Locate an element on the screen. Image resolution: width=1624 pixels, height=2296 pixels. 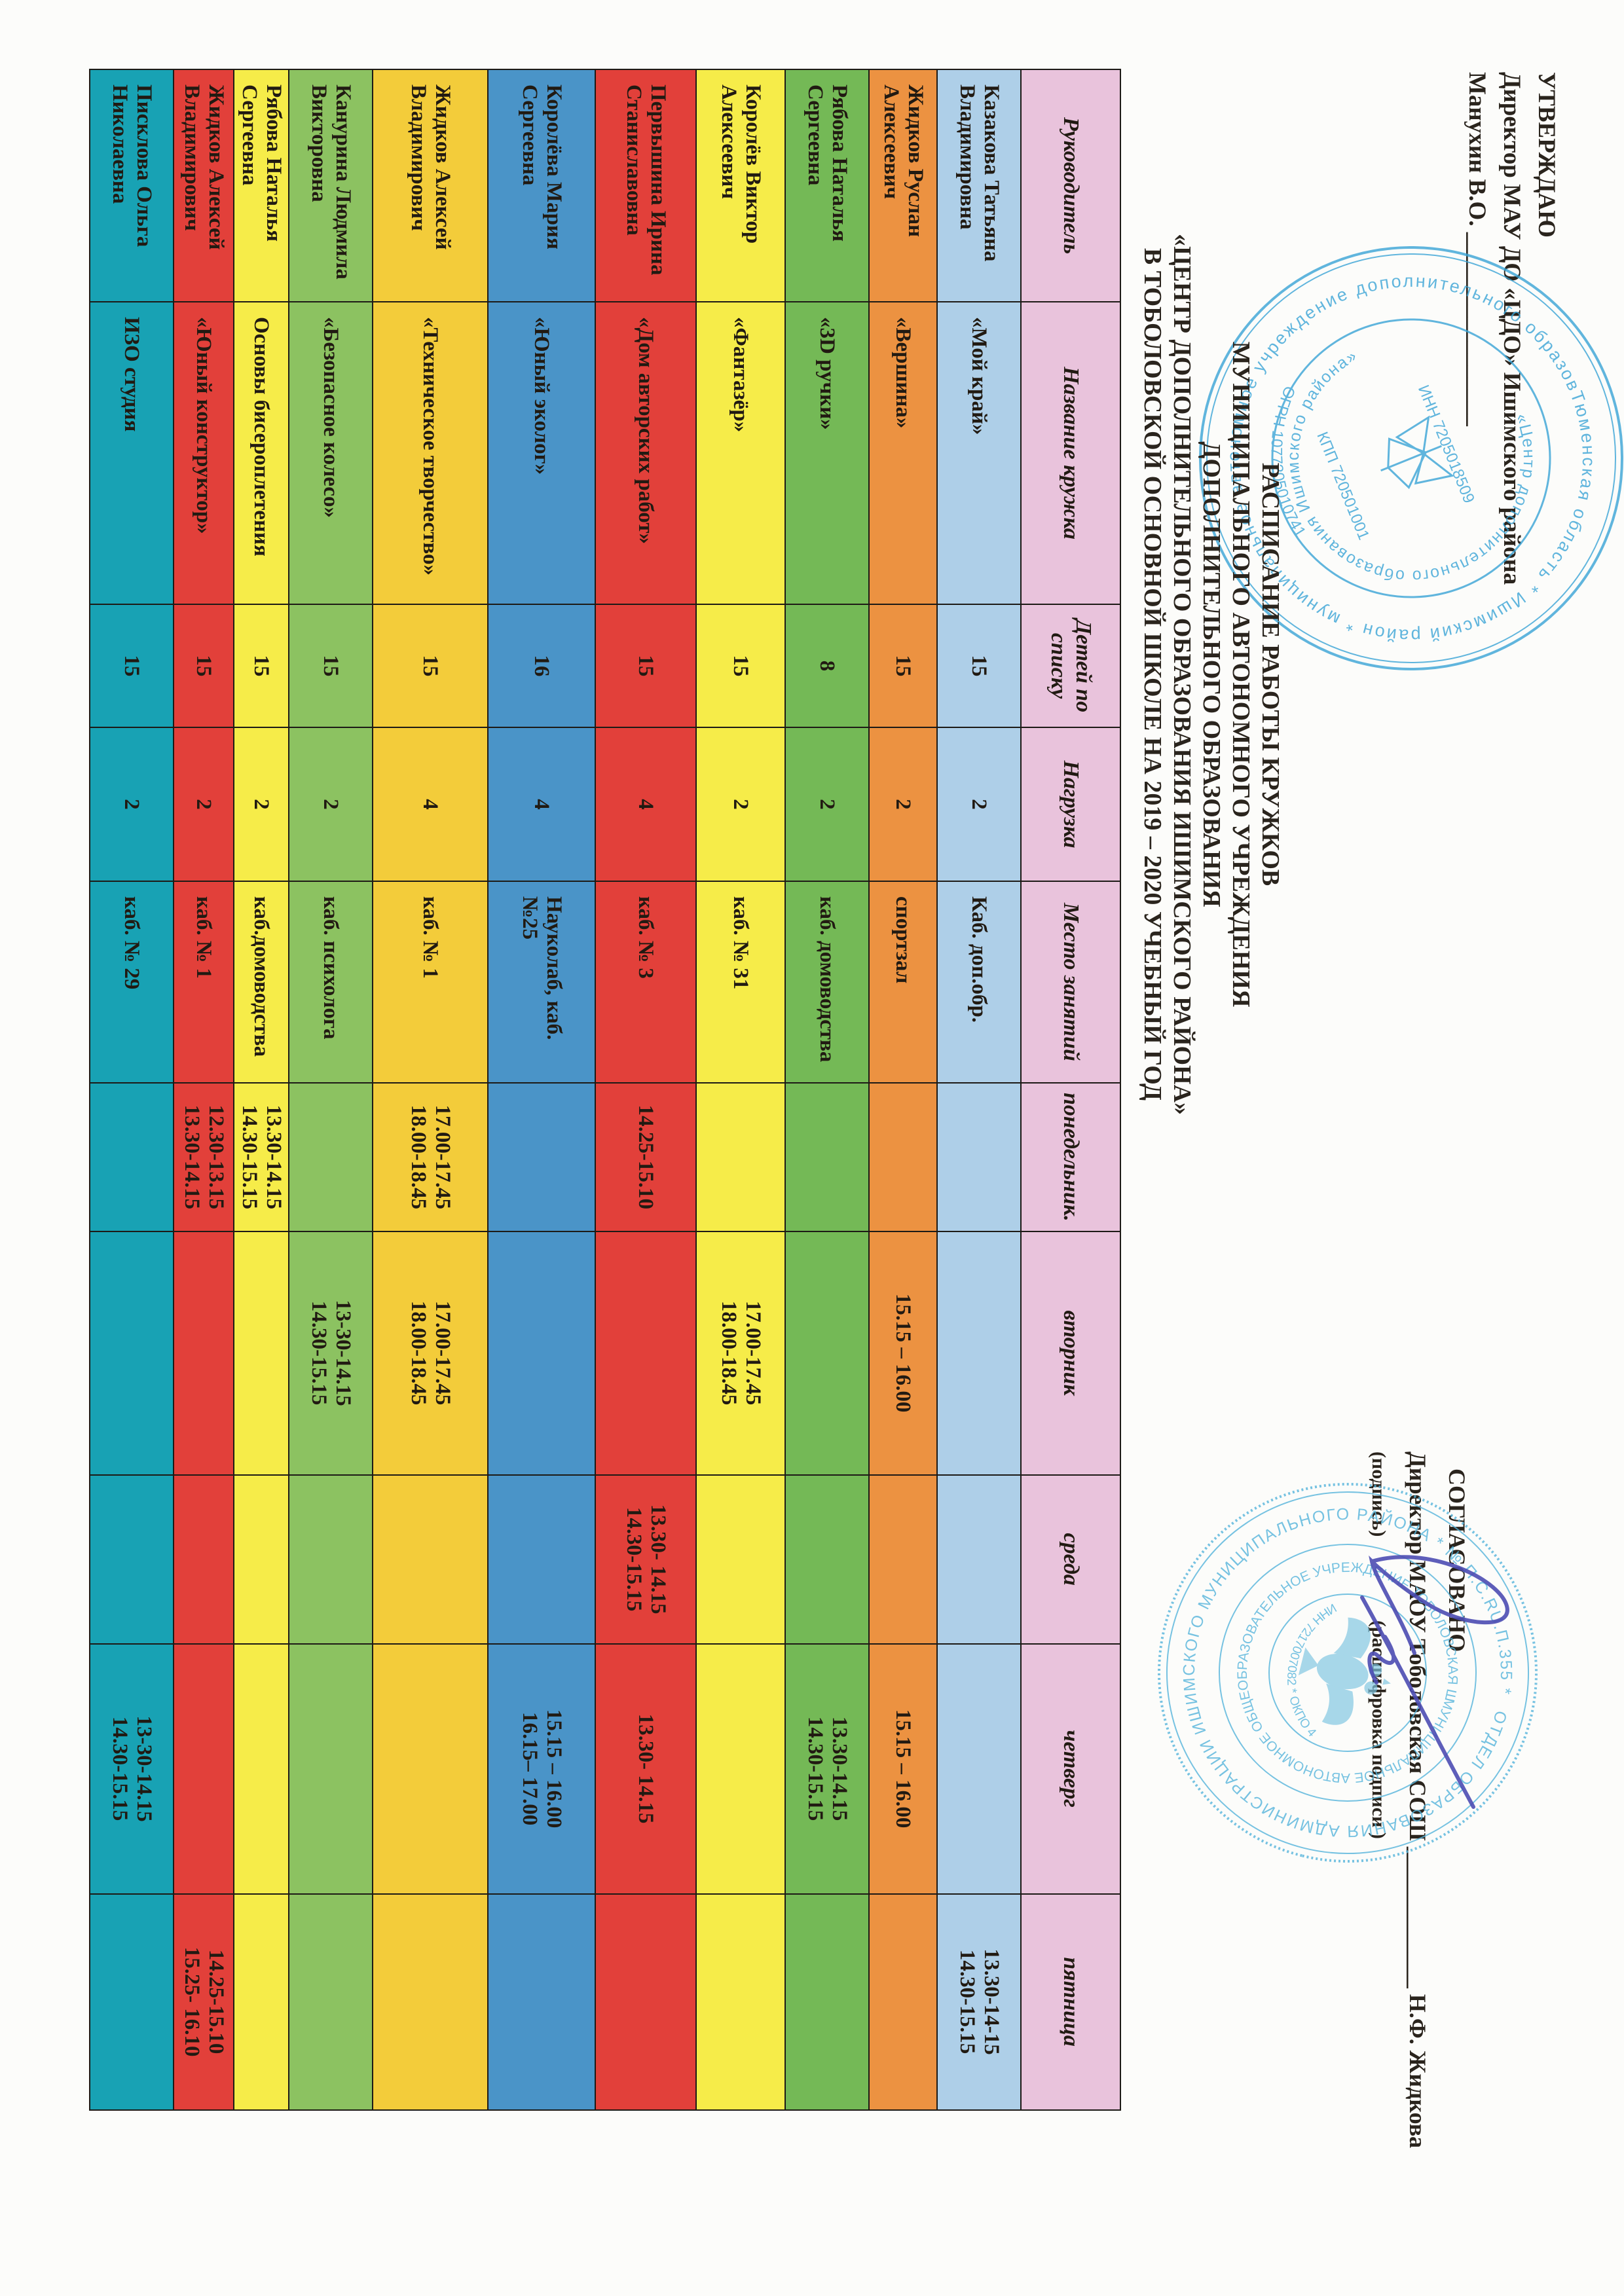
cell-place: каб. № 3 is located at coordinates (645, 982).